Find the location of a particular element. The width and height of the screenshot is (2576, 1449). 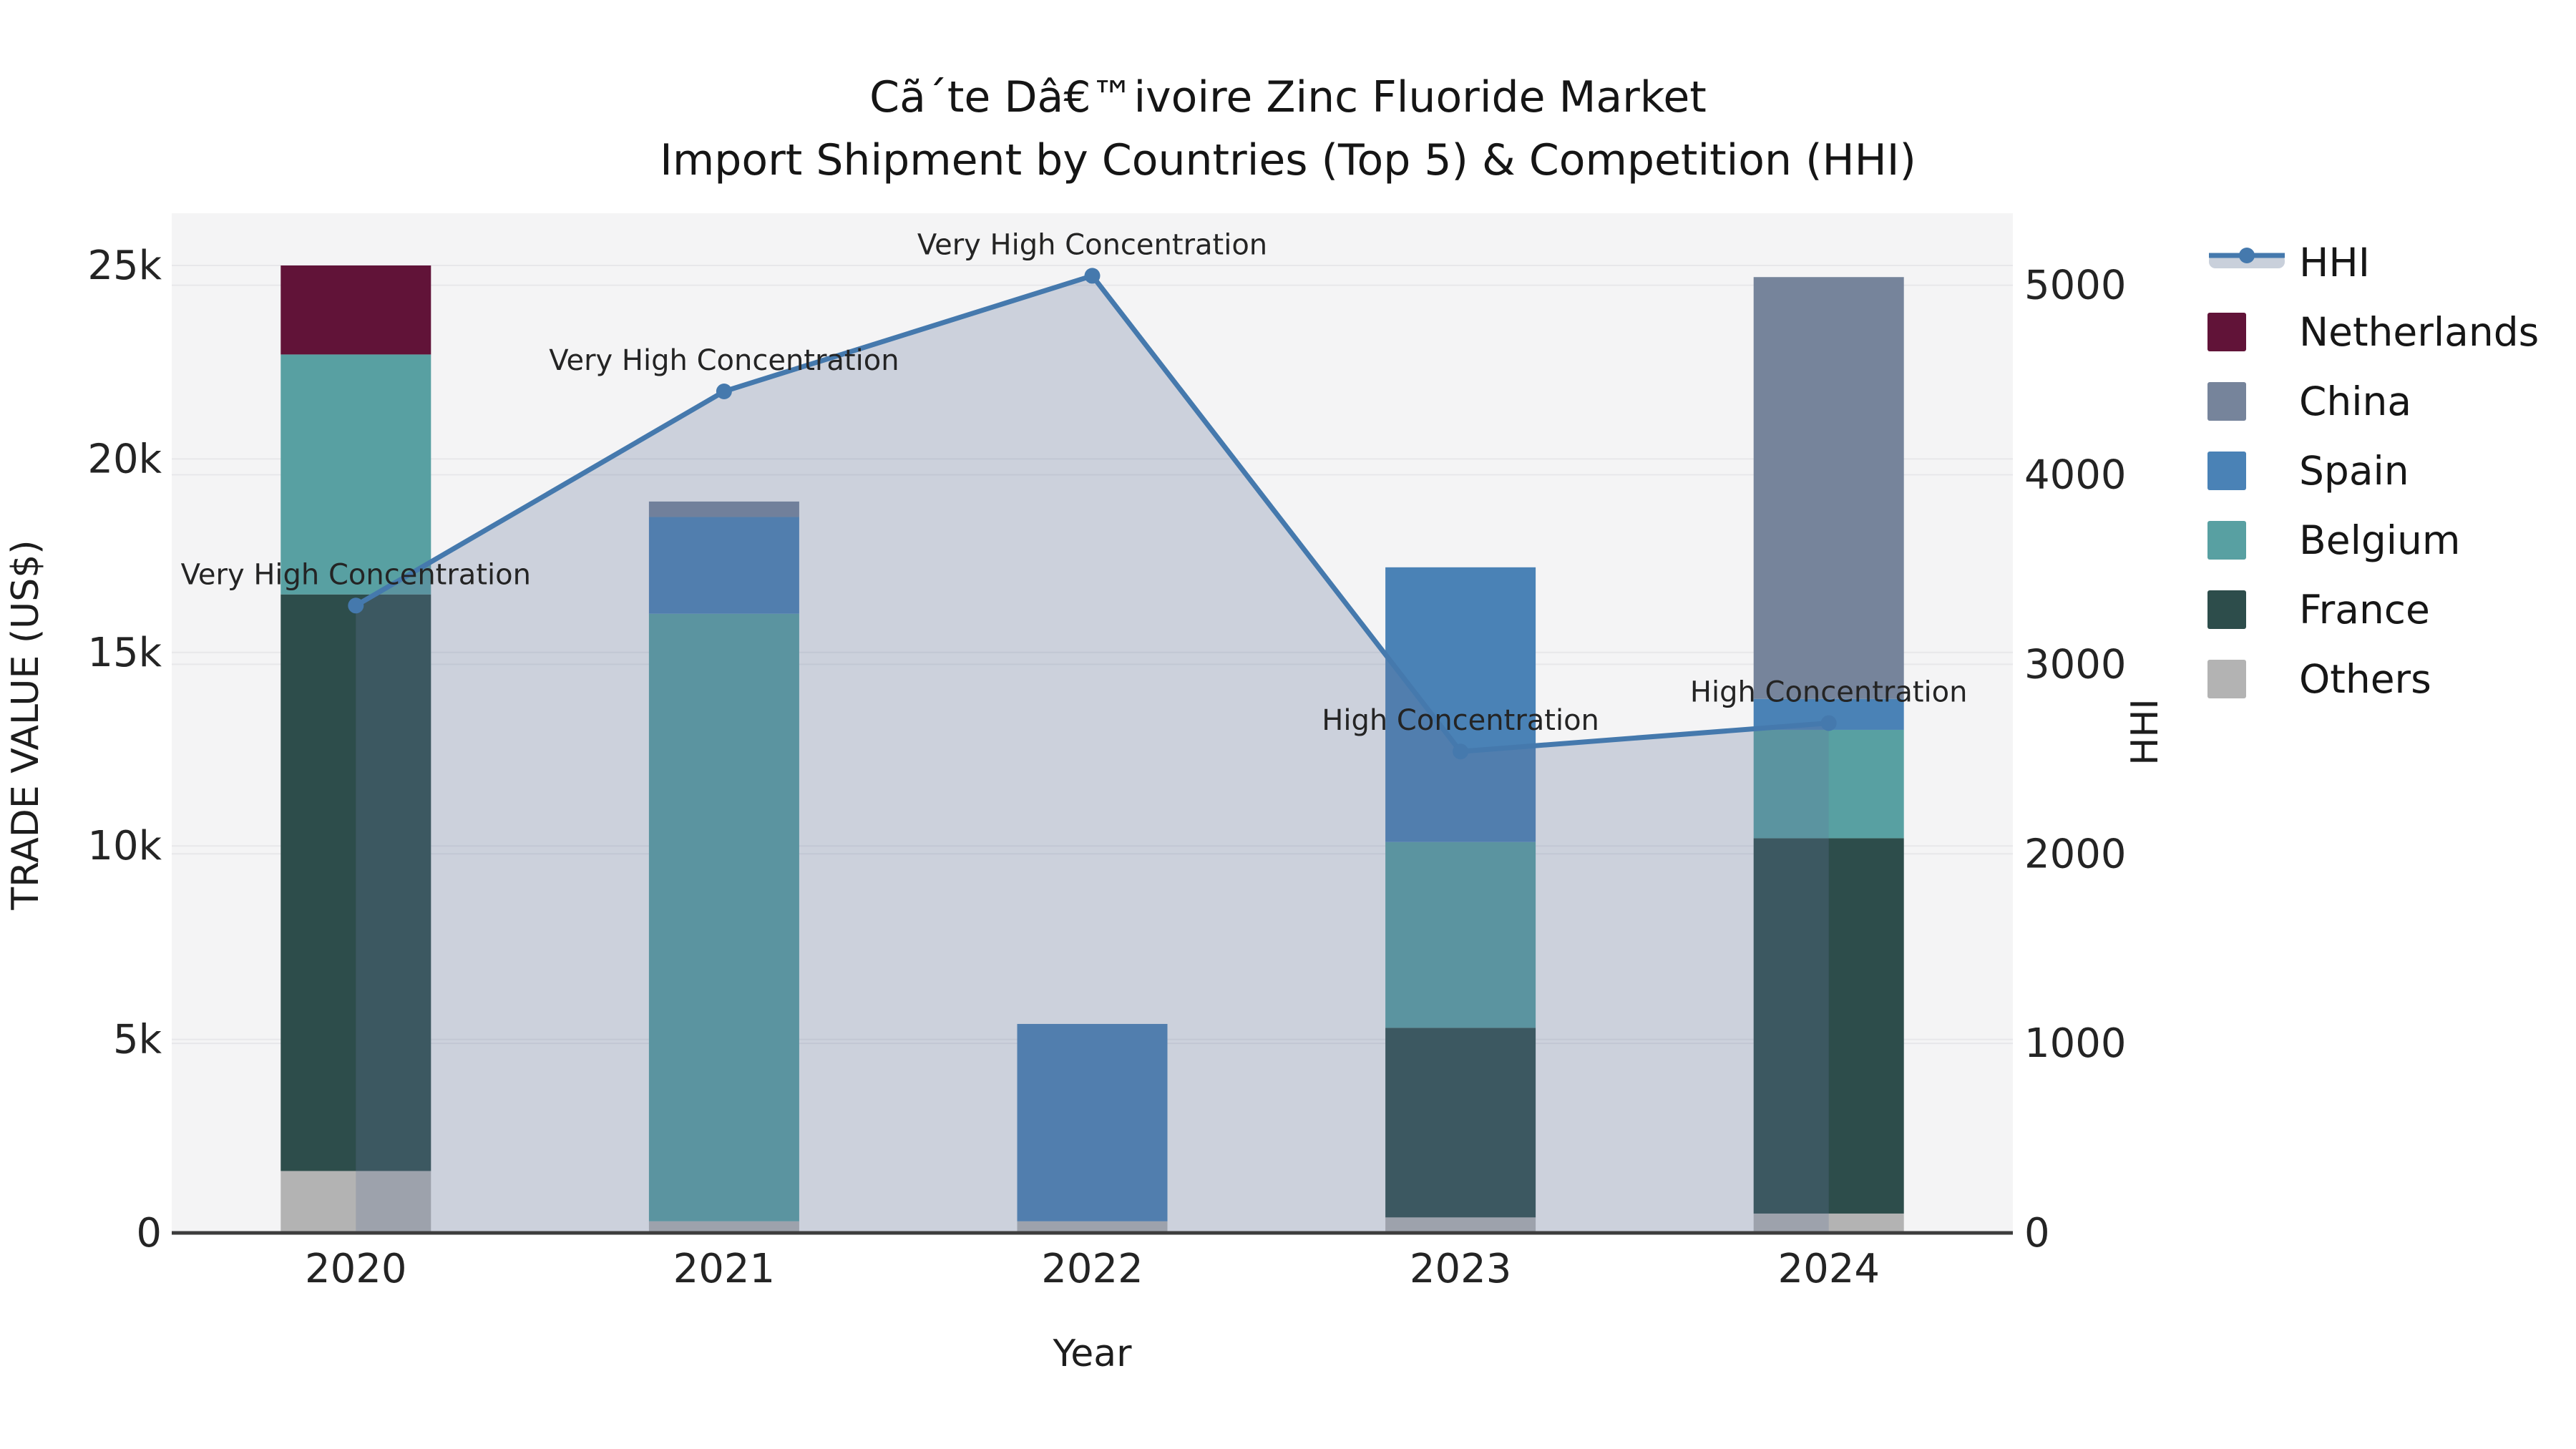

legend-item-netherlands: Netherlands is located at coordinates (2373, 331).